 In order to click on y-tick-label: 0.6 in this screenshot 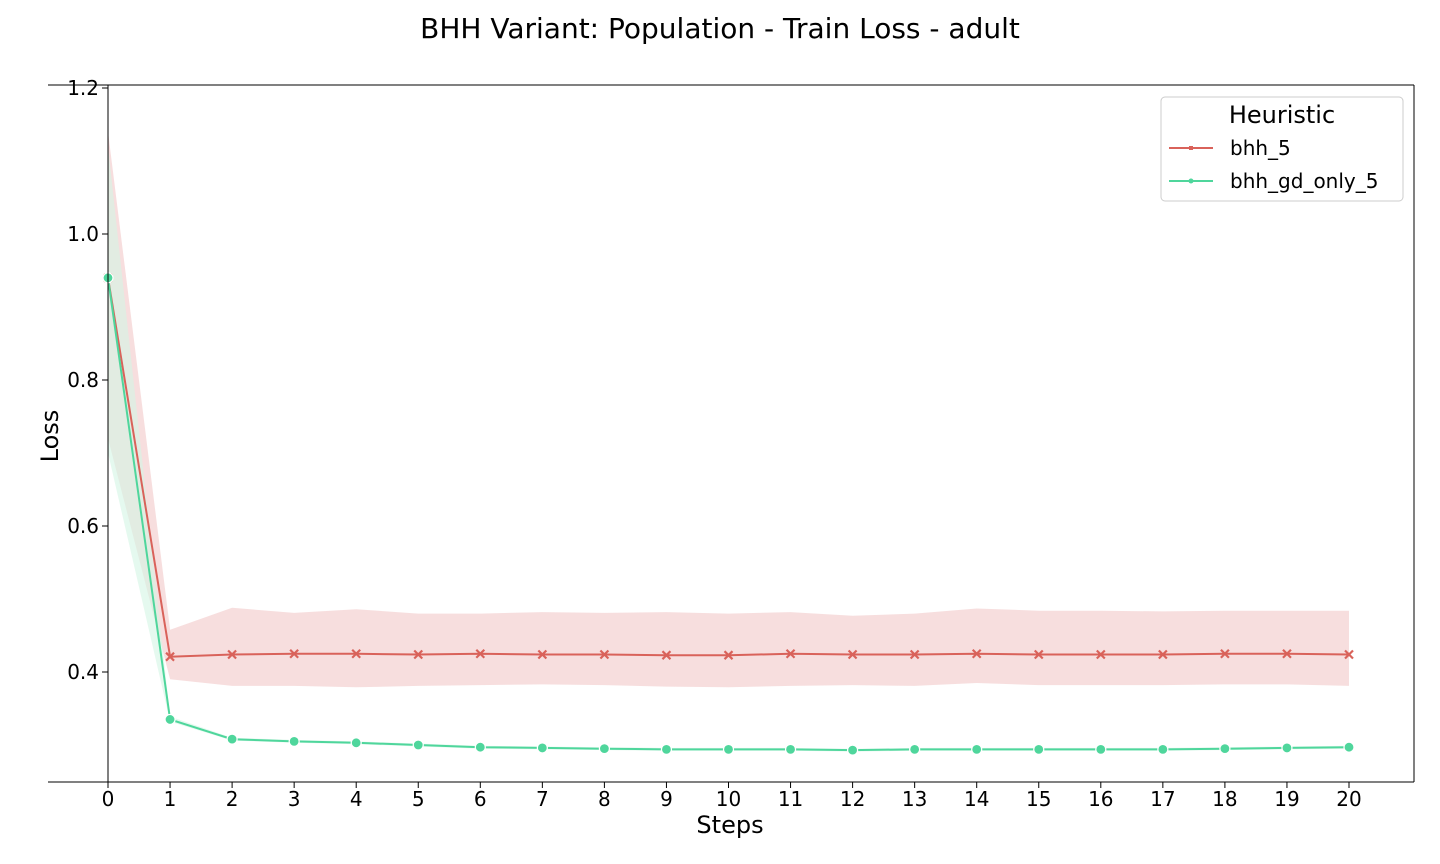, I will do `click(83, 526)`.